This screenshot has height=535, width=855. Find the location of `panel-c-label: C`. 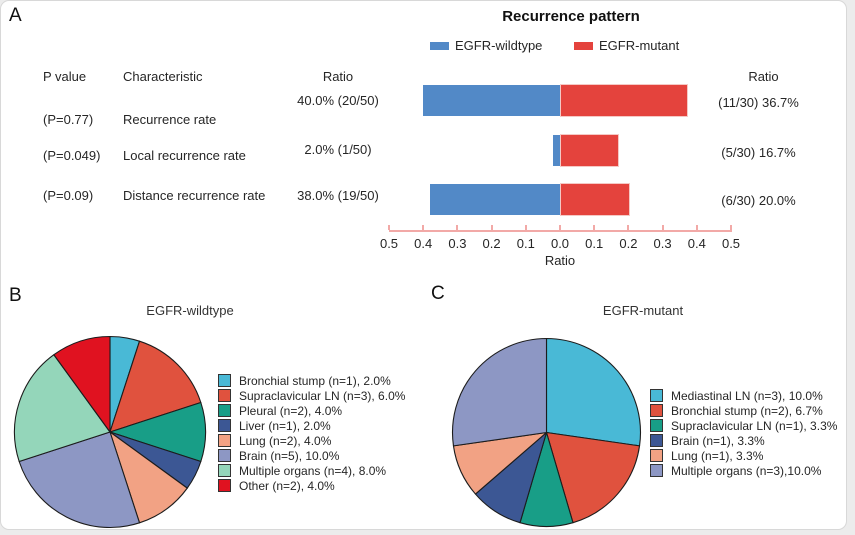

panel-c-label: C is located at coordinates (438, 293).